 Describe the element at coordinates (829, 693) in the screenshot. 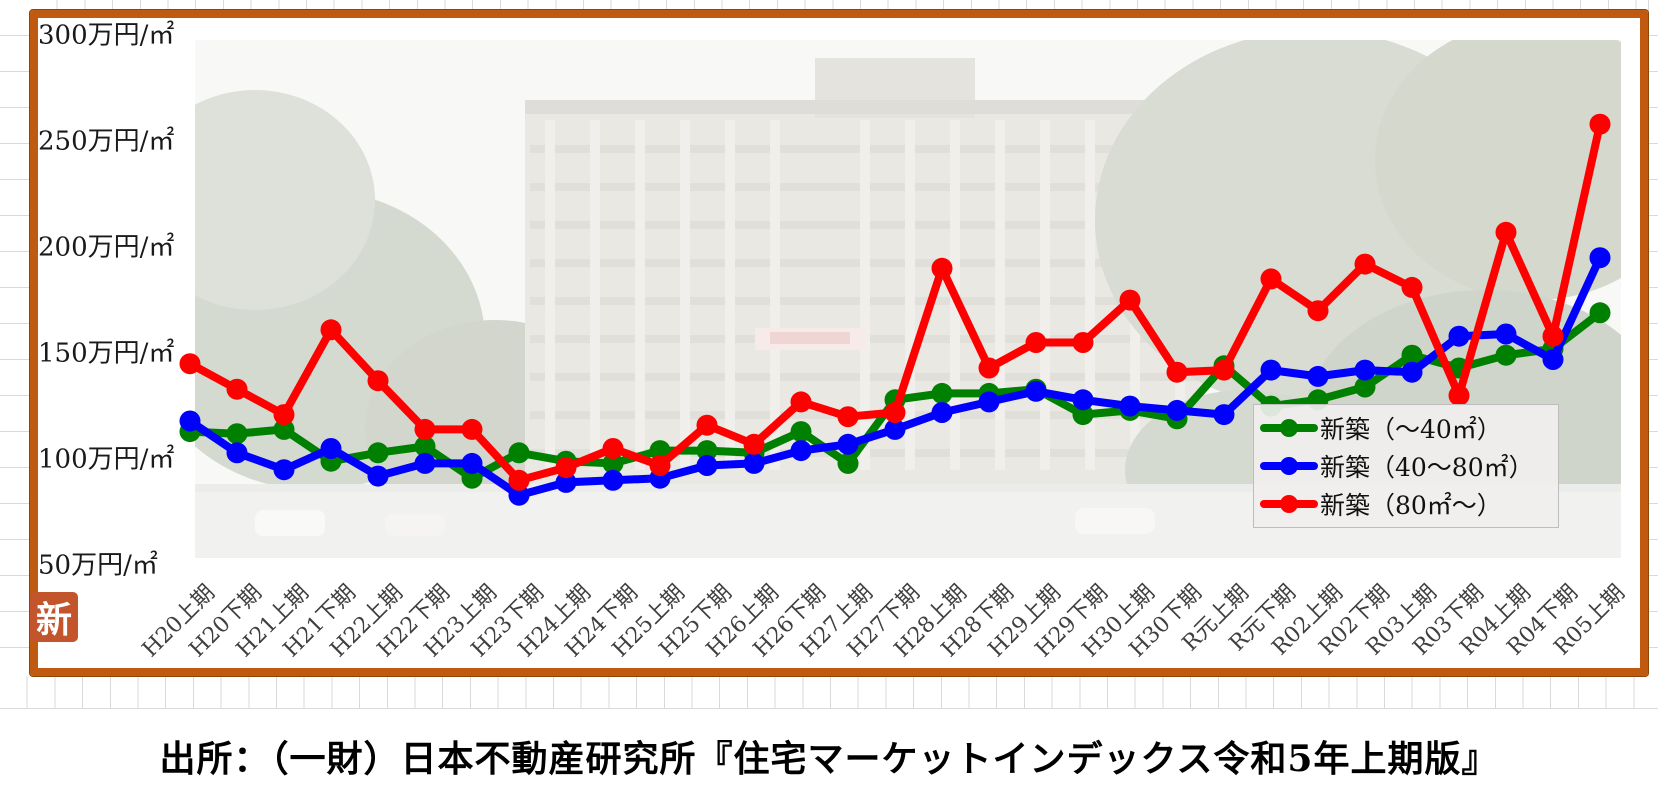

I see `excel-grid-row-below-chart` at that location.